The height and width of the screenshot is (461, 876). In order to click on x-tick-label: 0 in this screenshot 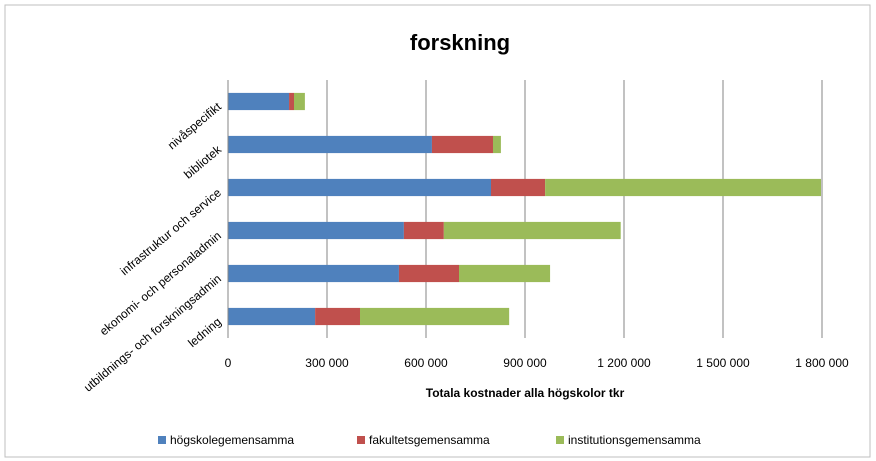, I will do `click(228, 363)`.